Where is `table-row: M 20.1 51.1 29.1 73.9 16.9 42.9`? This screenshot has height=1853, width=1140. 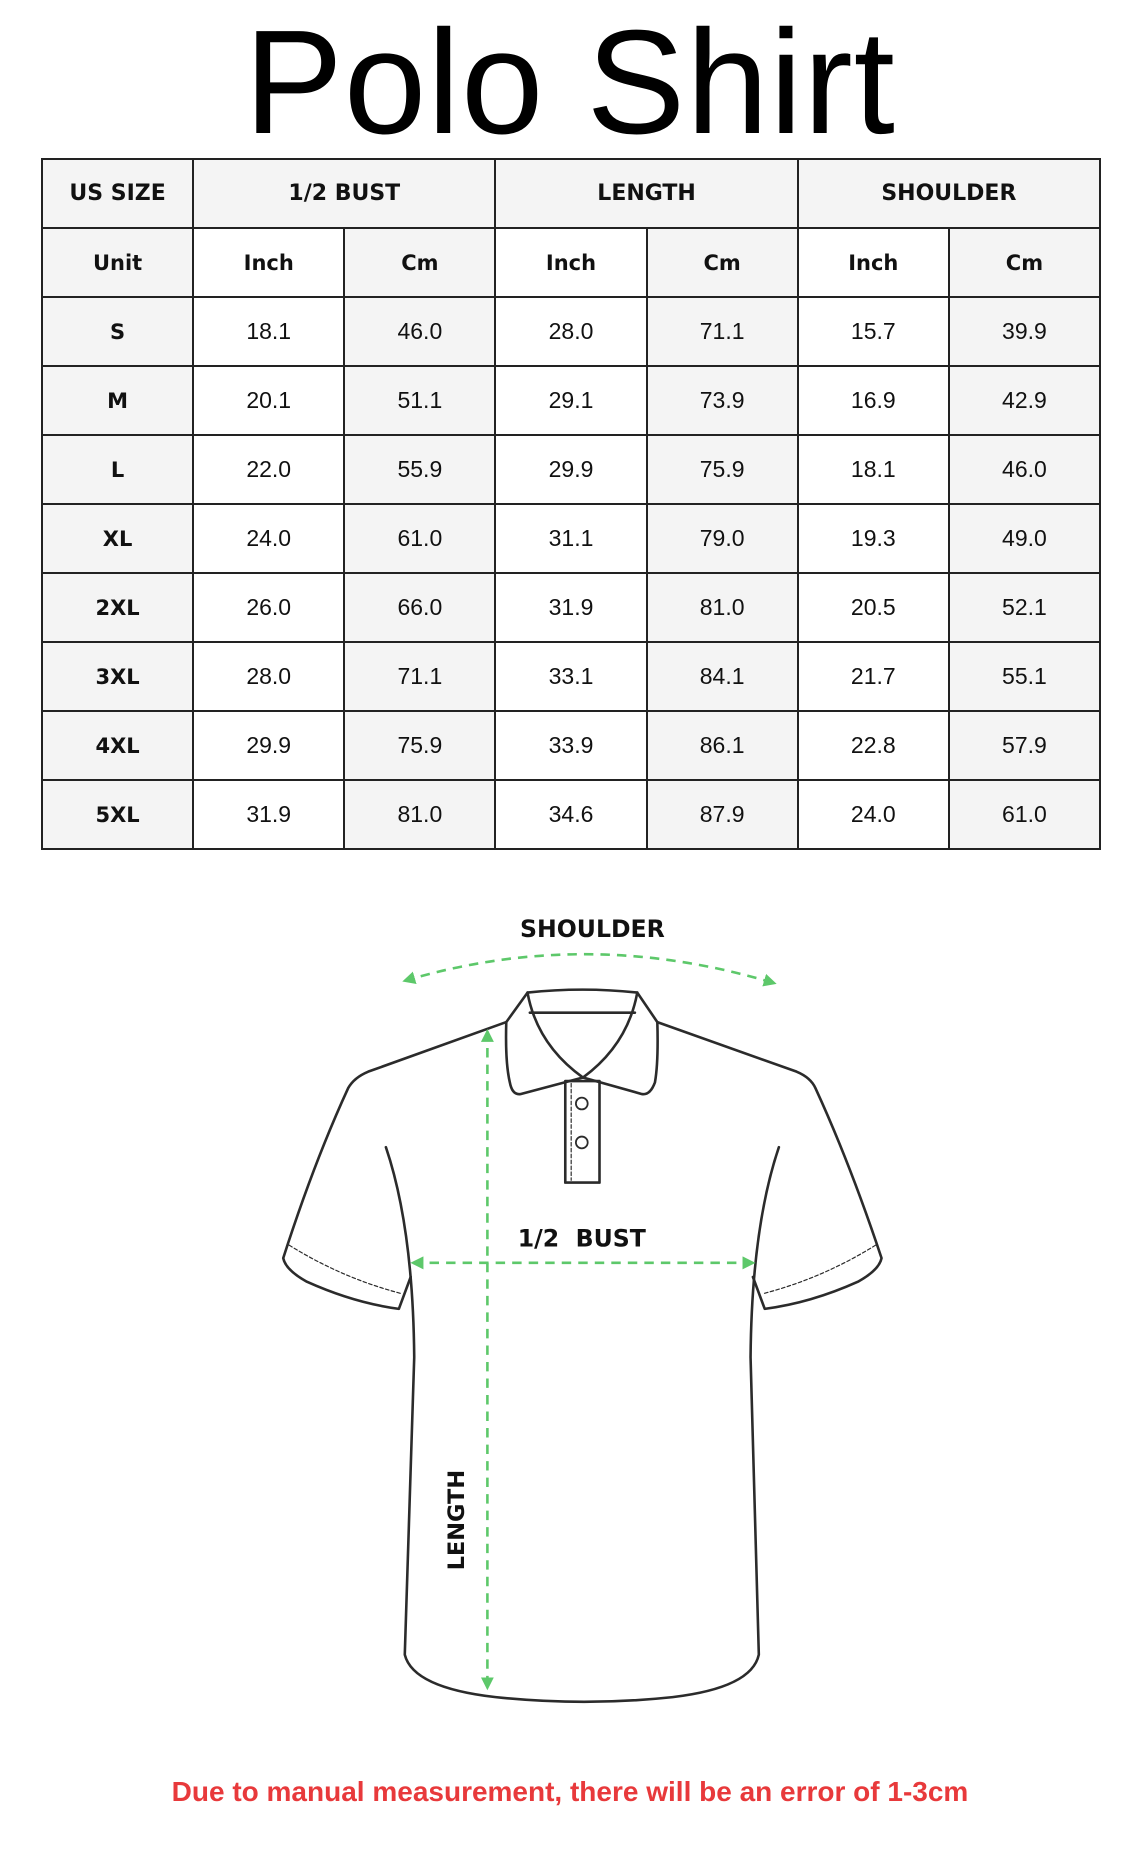 table-row: M 20.1 51.1 29.1 73.9 16.9 42.9 is located at coordinates (571, 400).